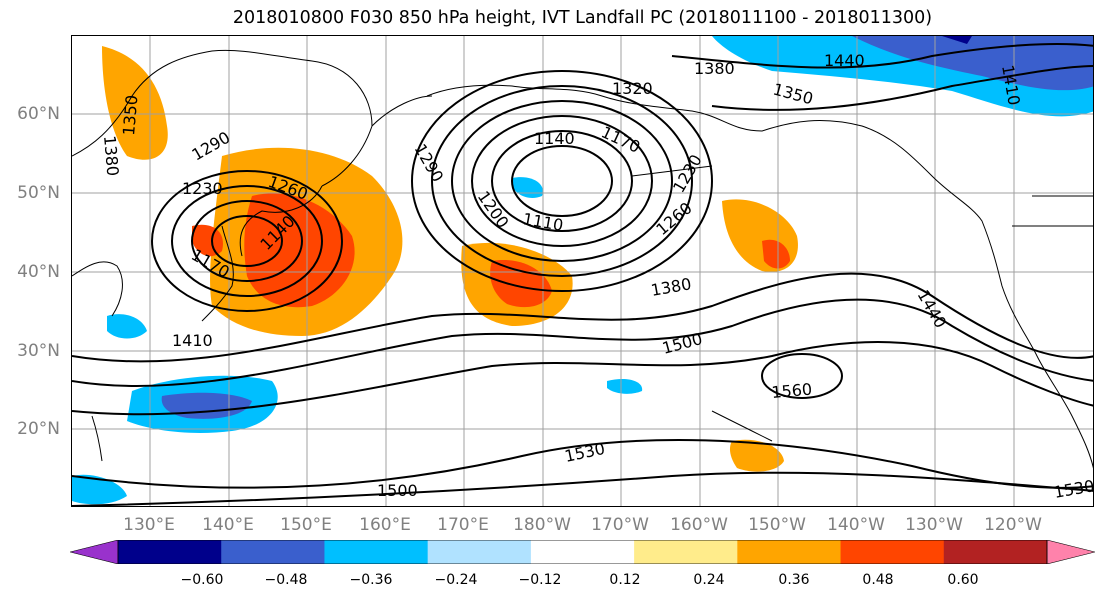  I want to click on lon-label: 150°W, so click(777, 525).